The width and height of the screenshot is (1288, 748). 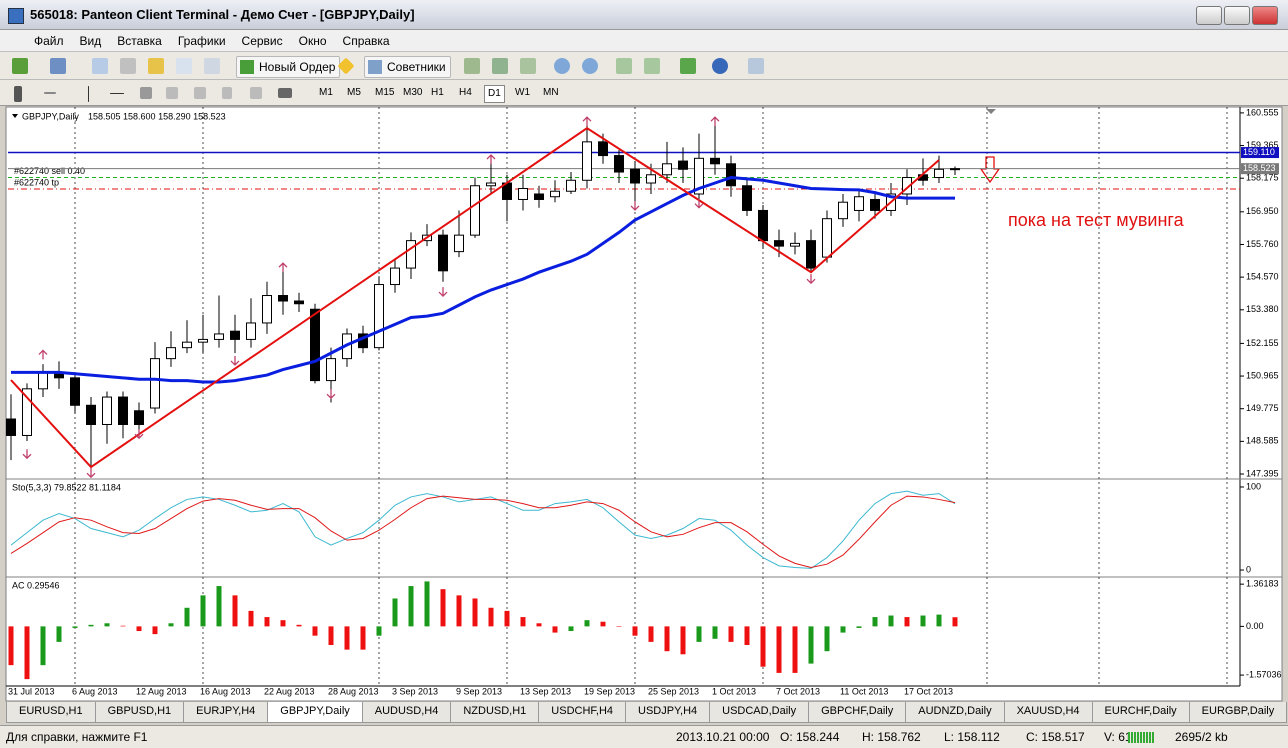 What do you see at coordinates (759, 712) in the screenshot?
I see `chart-tab: USDCAD,Daily` at bounding box center [759, 712].